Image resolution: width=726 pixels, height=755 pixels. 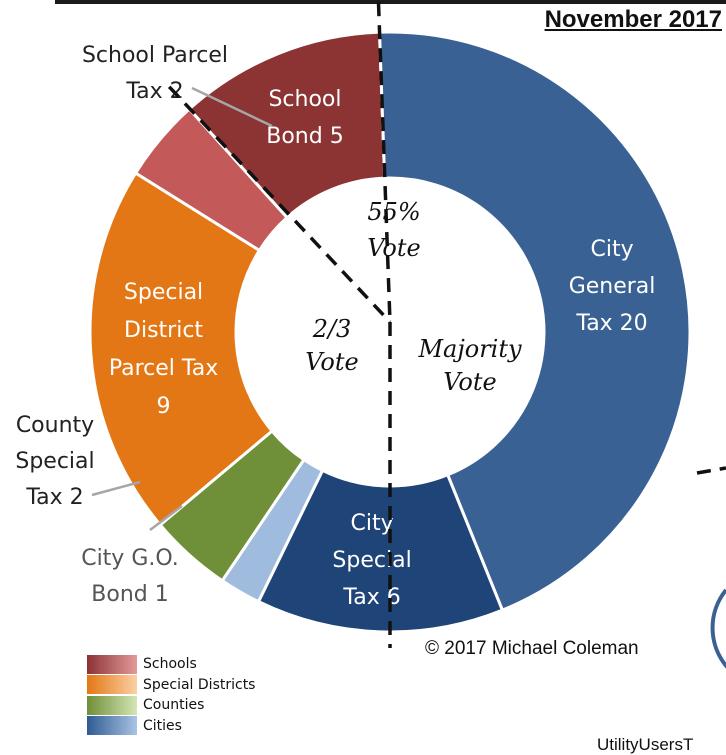 What do you see at coordinates (469, 349) in the screenshot?
I see `vote-zone-label: Majority` at bounding box center [469, 349].